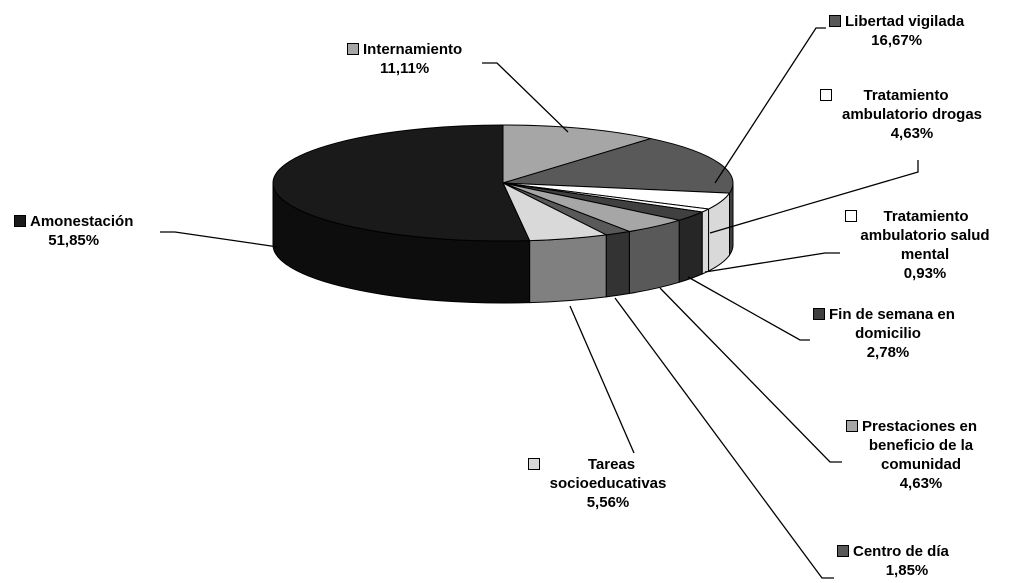 This screenshot has width=1021, height=583. What do you see at coordinates (525, 97) in the screenshot?
I see `leader-line-internamiento` at bounding box center [525, 97].